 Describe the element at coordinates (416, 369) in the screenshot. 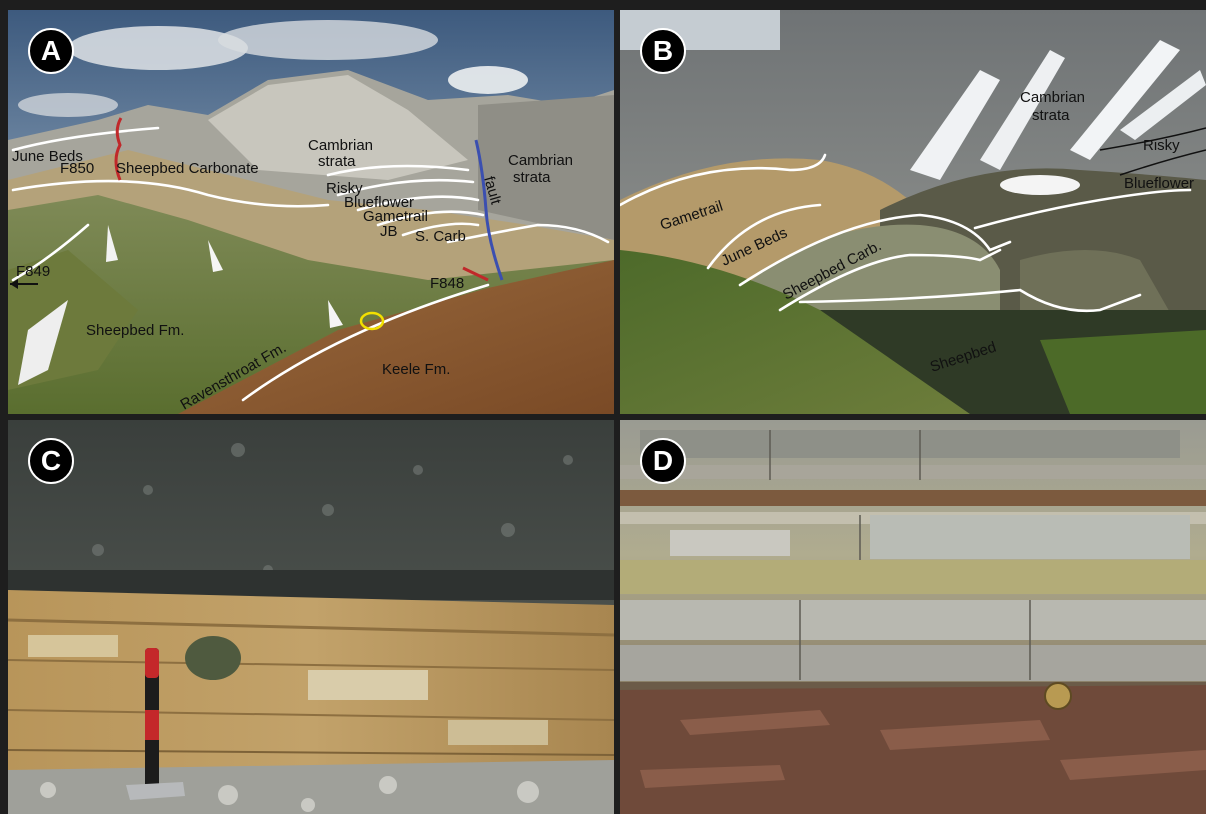

I see `label-keele-fm: Keele Fm.` at that location.